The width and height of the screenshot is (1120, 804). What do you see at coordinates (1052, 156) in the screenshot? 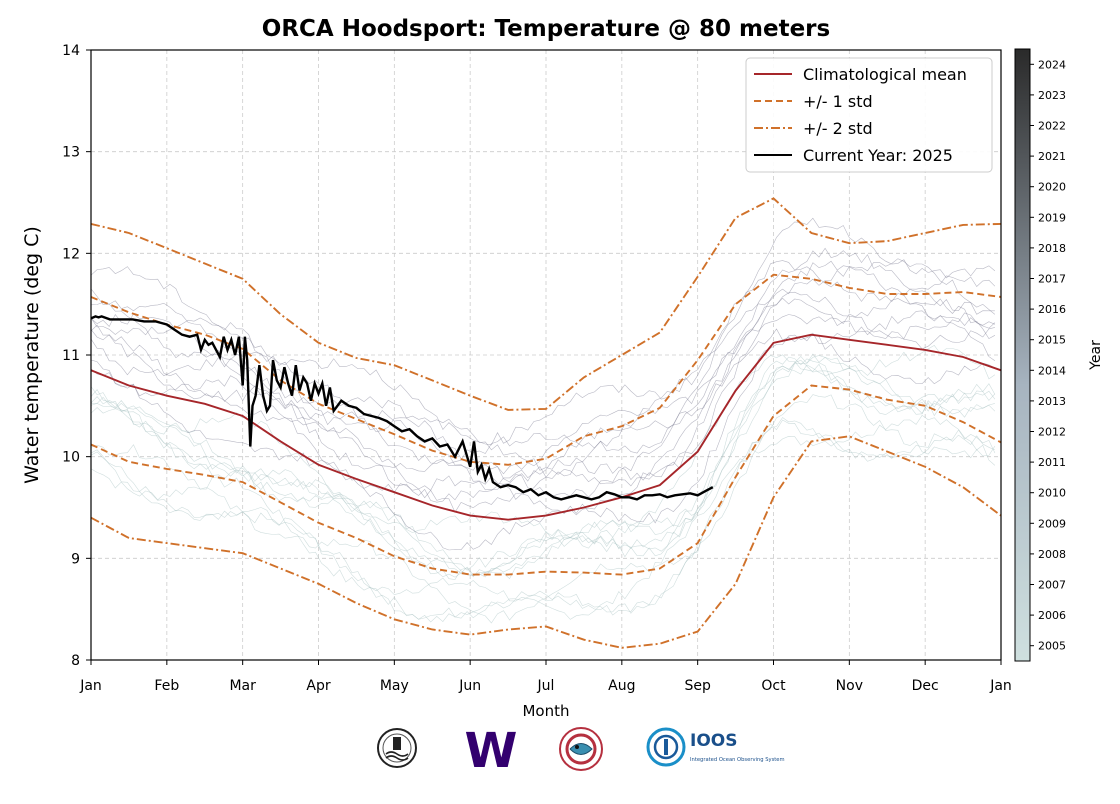
I see `colorbar-tick-label: 2021` at bounding box center [1052, 156].